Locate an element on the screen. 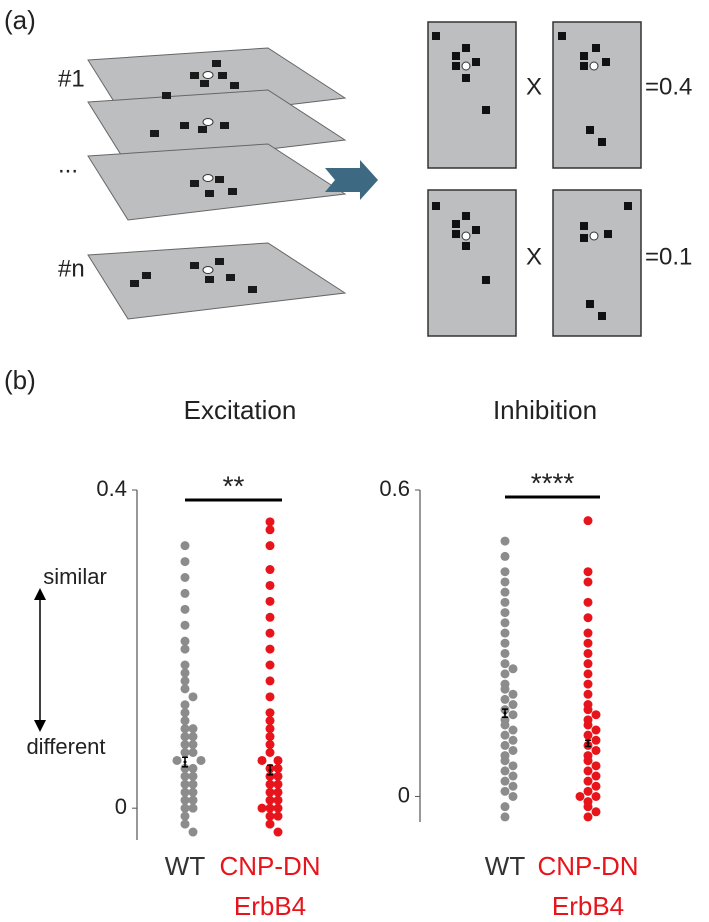 The image size is (709, 922). chart-title: Inhibition is located at coordinates (545, 410).